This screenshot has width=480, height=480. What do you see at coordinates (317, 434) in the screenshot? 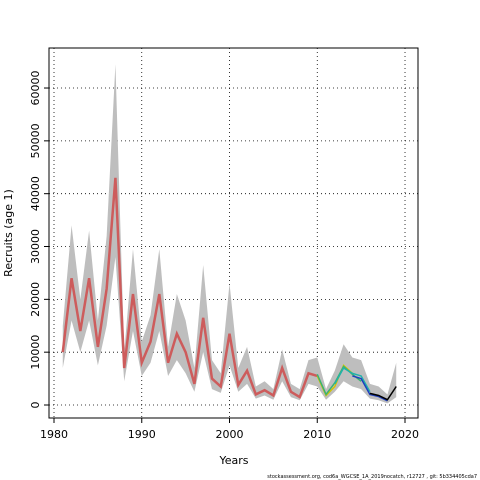
I see `x-tick-label: 2010` at bounding box center [317, 434].